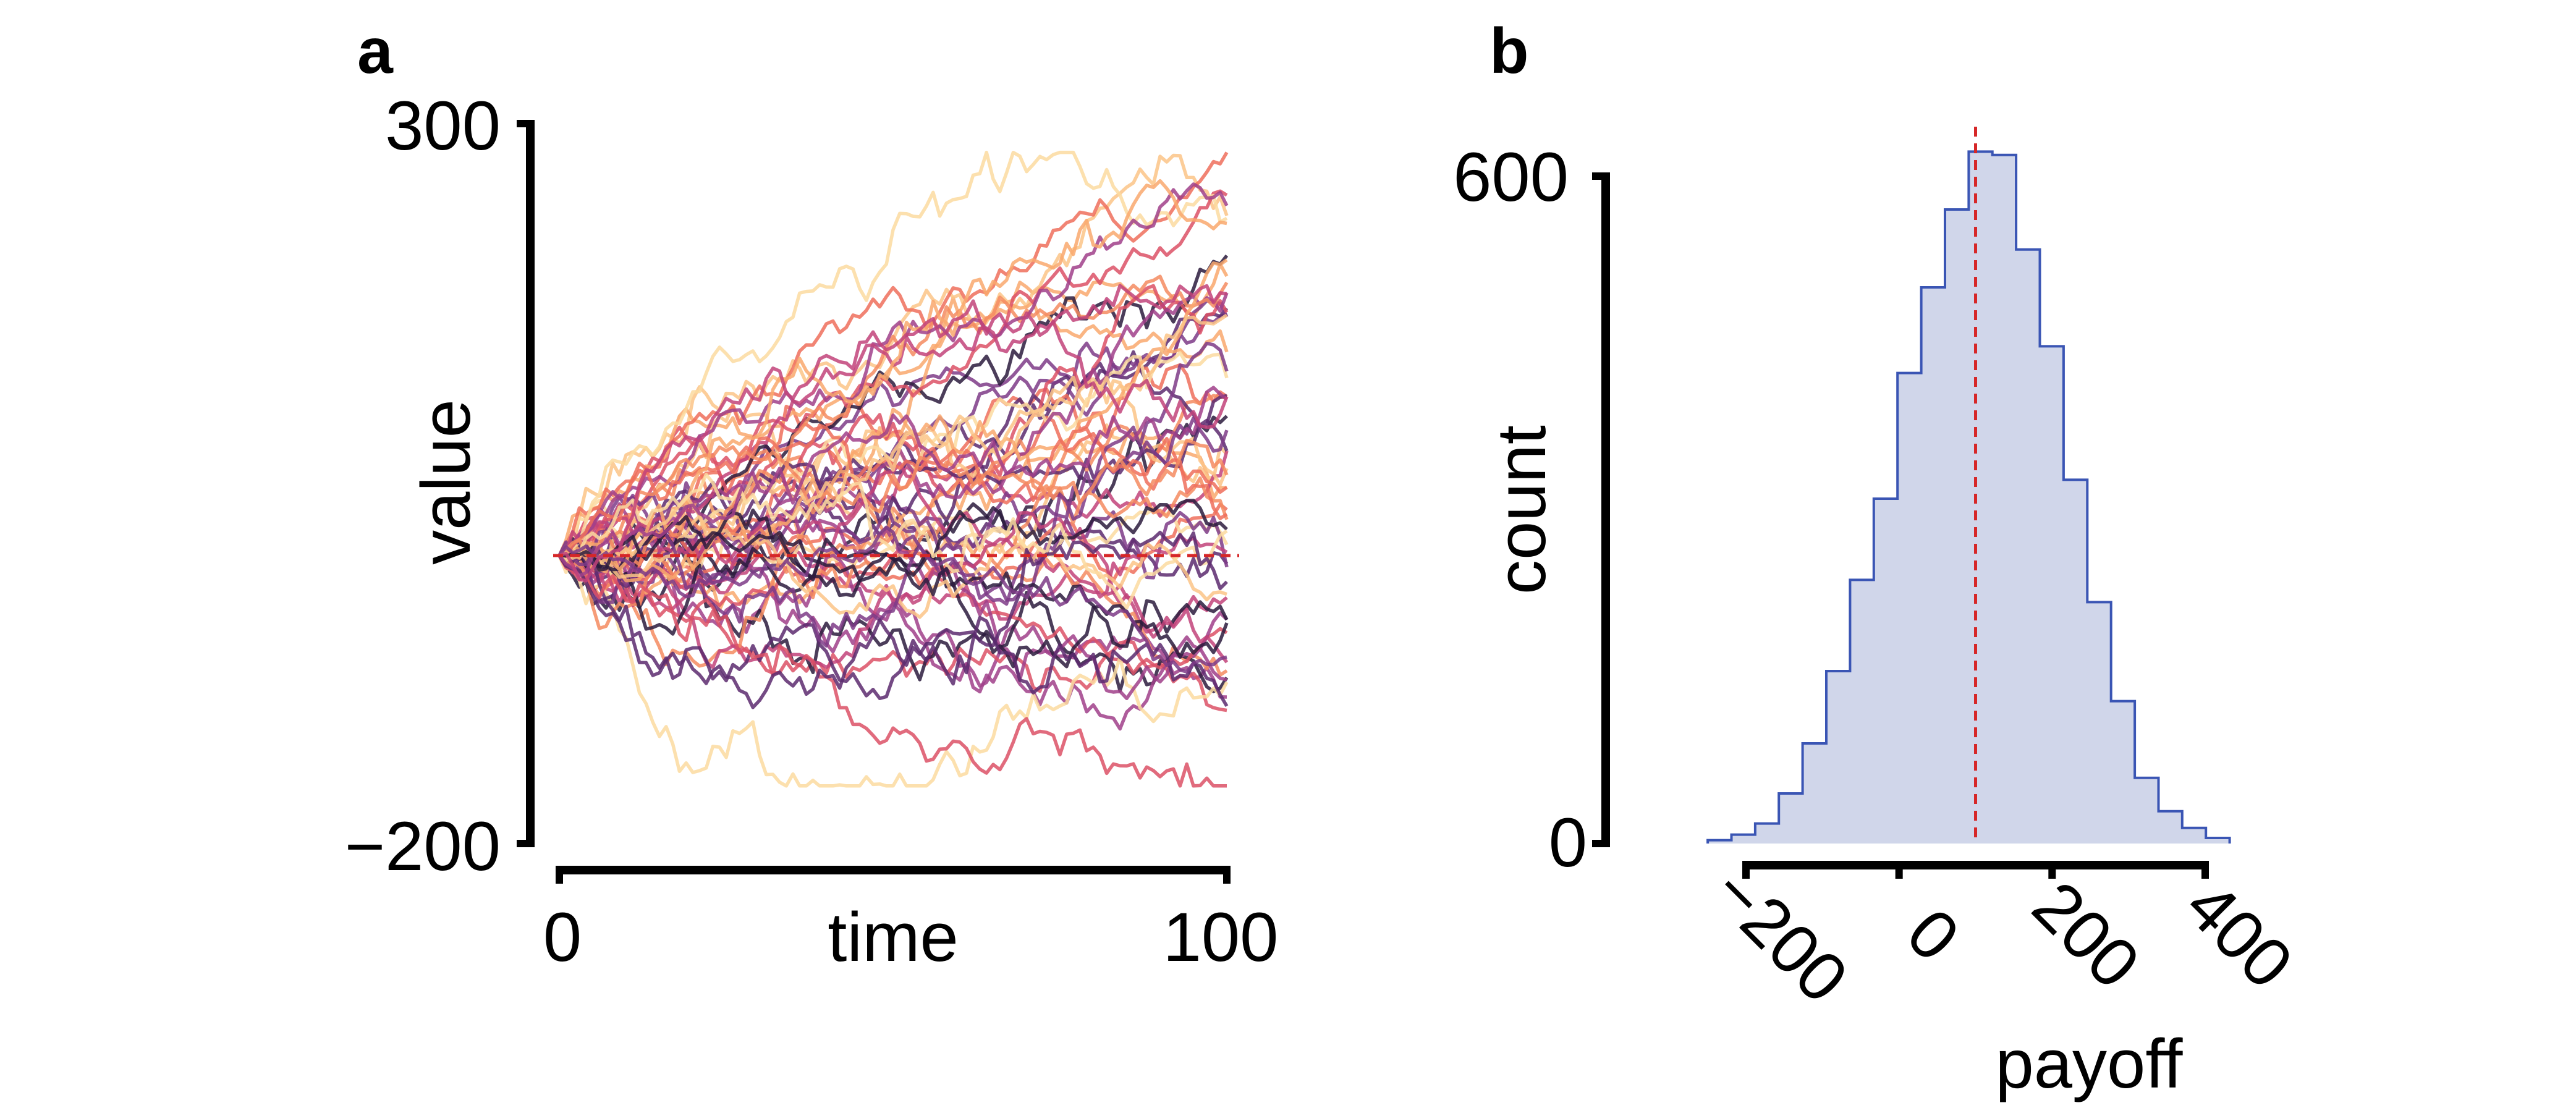 This screenshot has height=1108, width=2576. What do you see at coordinates (893, 937) in the screenshot?
I see `panel-a-x-axis-title: time` at bounding box center [893, 937].